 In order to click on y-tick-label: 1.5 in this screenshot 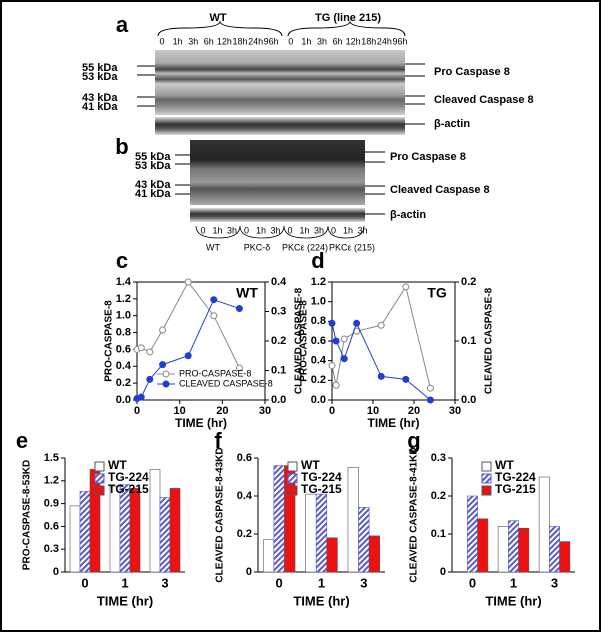, I will do `click(51, 458)`.